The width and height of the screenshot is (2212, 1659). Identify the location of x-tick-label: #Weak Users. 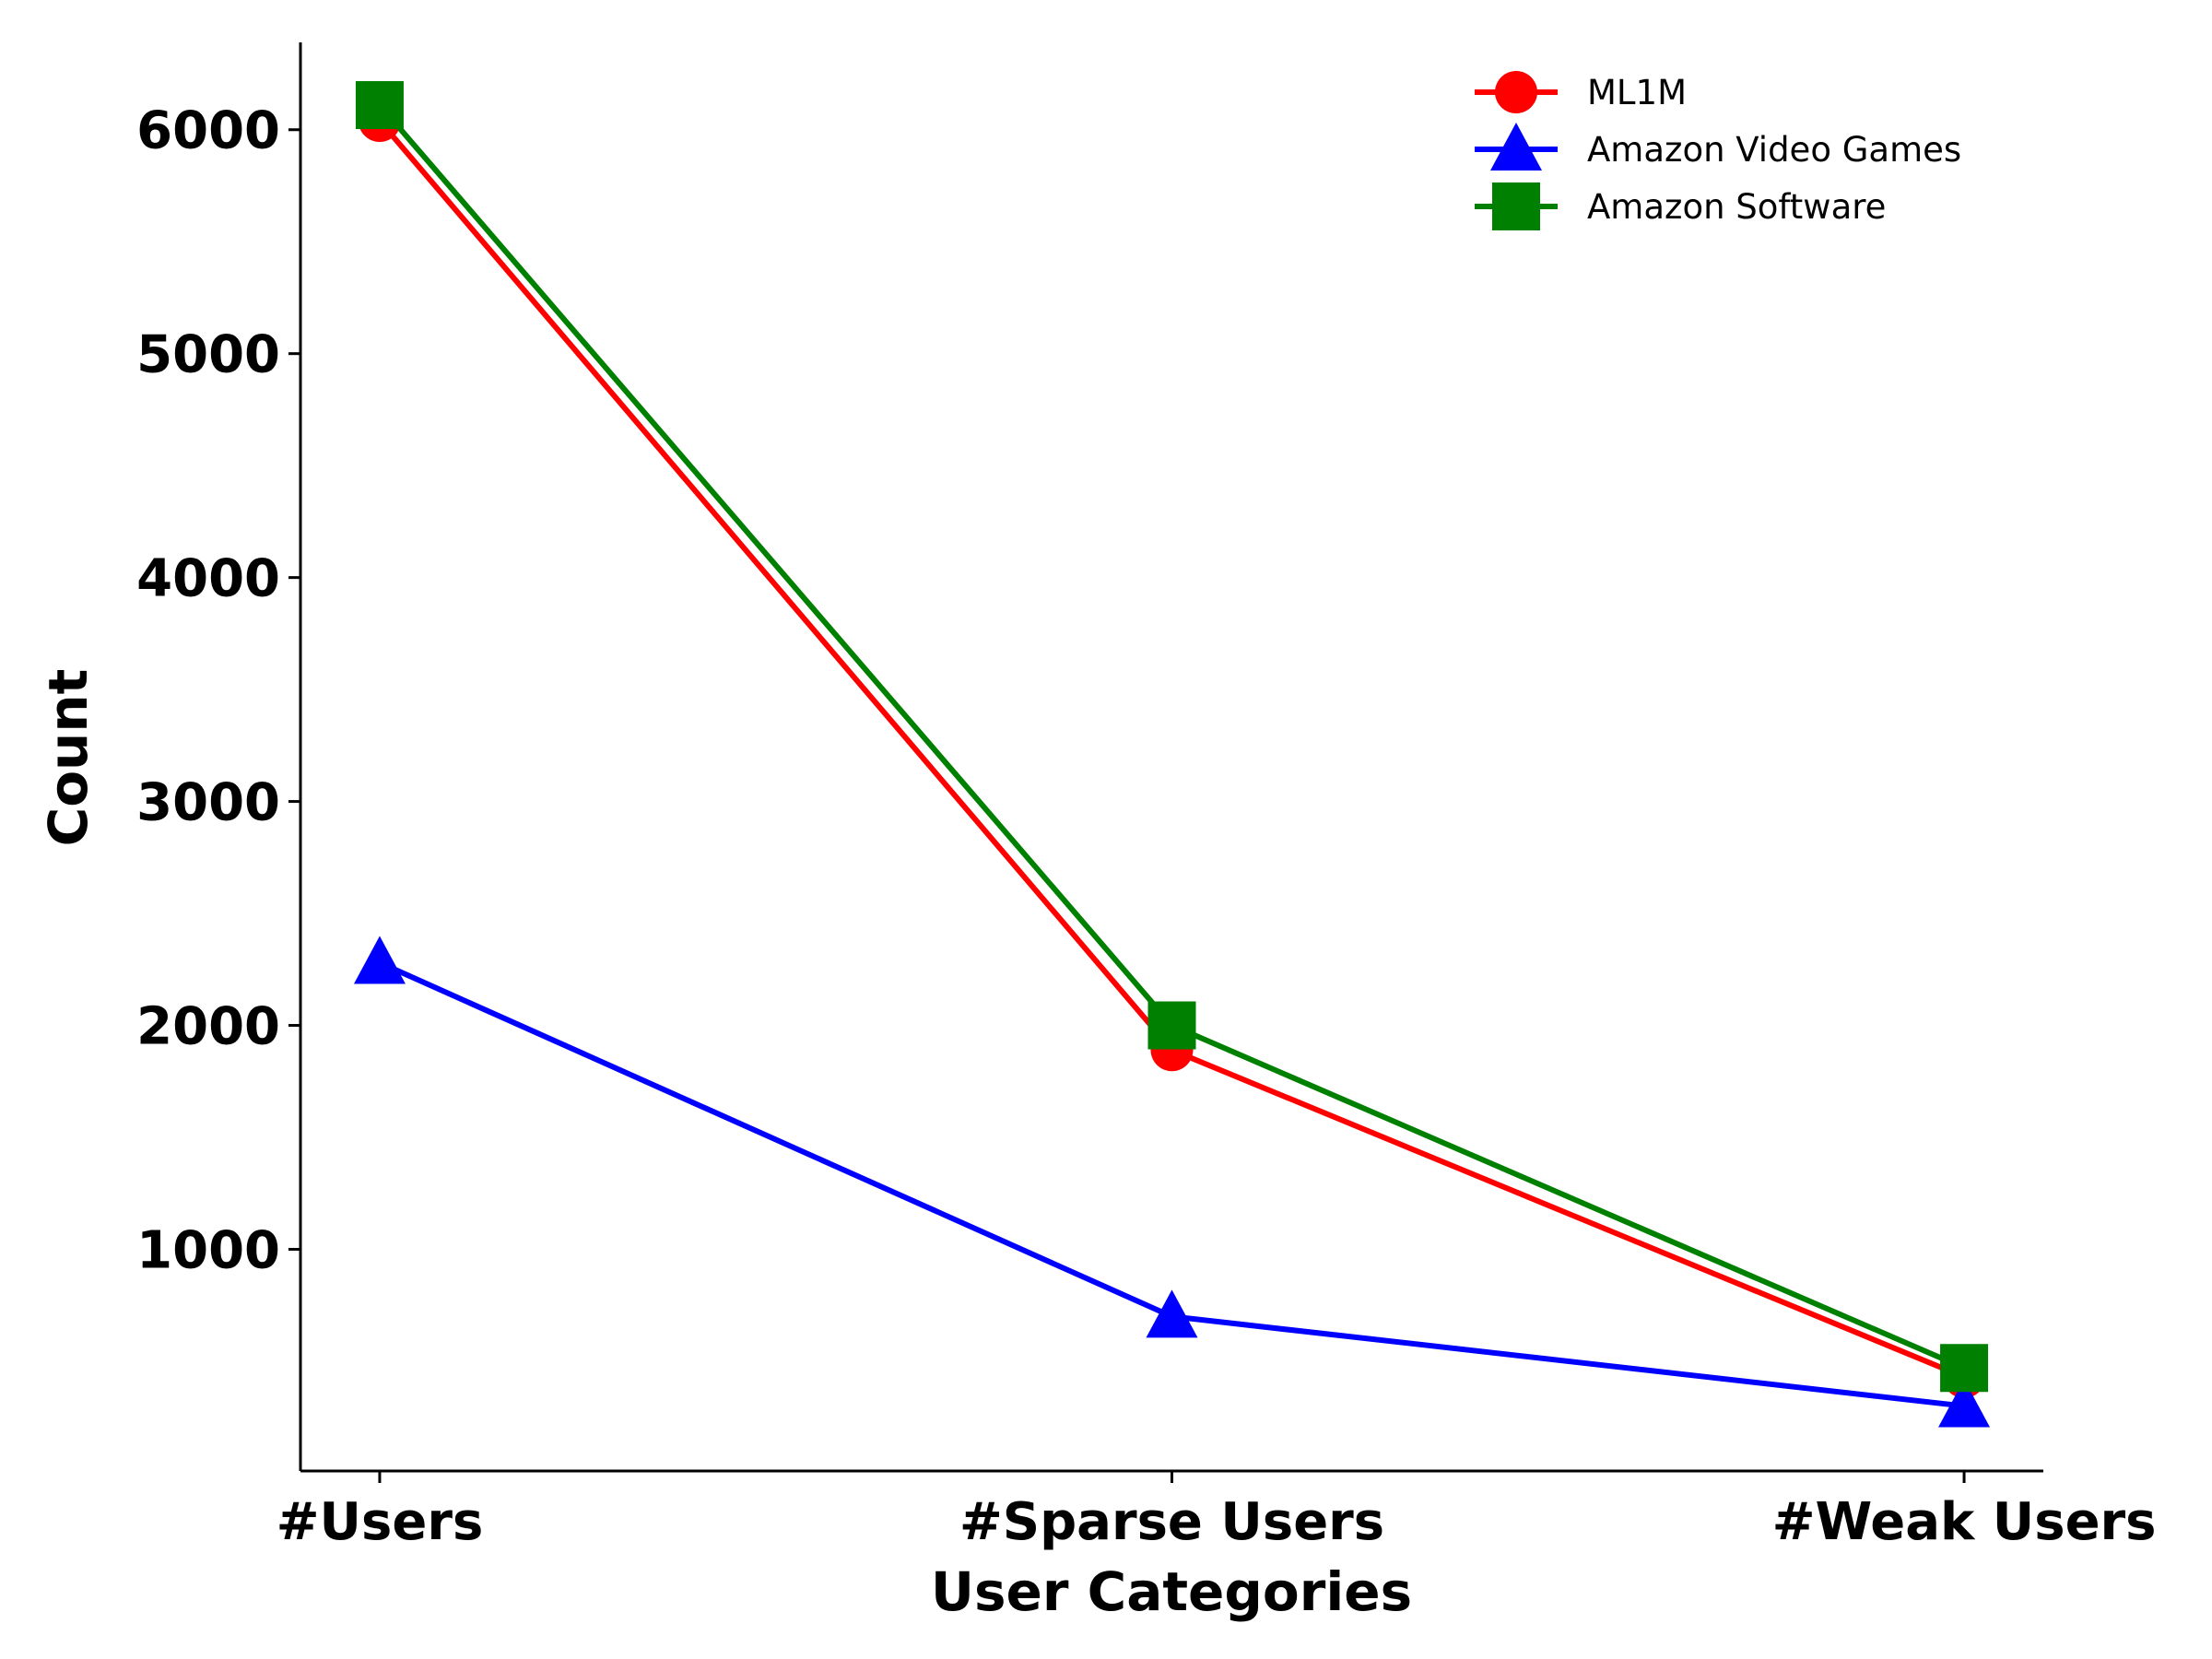
(1964, 1522).